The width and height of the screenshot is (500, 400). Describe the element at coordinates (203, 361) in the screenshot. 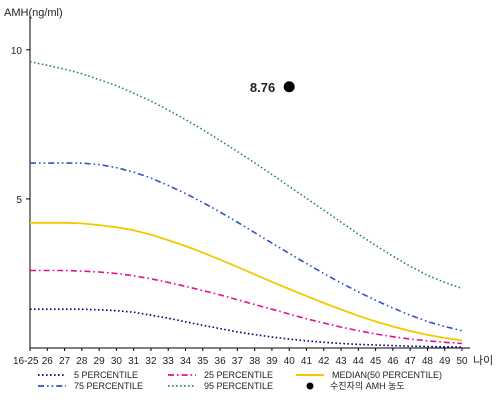

I see `x-tick-label: 35` at that location.